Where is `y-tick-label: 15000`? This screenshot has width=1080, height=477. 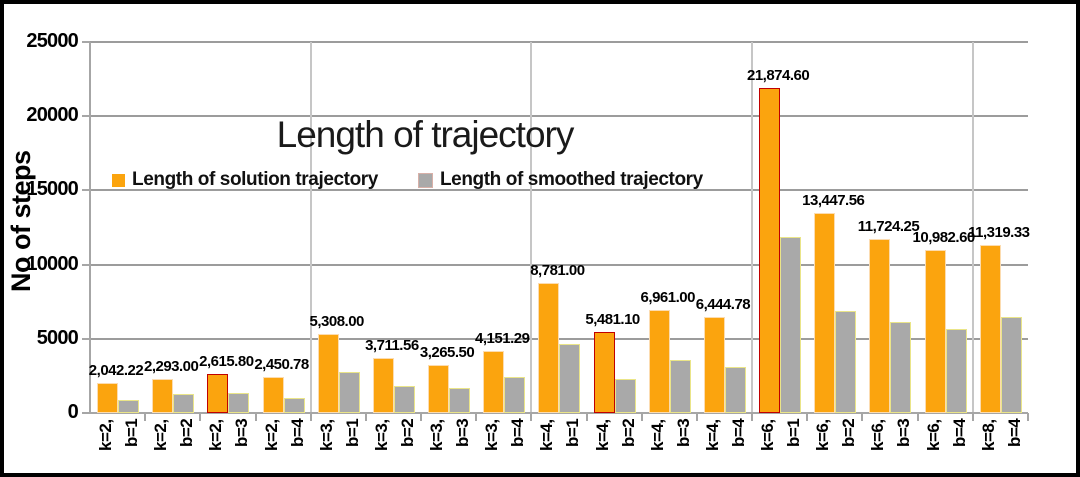
y-tick-label: 15000 is located at coordinates (52, 189).